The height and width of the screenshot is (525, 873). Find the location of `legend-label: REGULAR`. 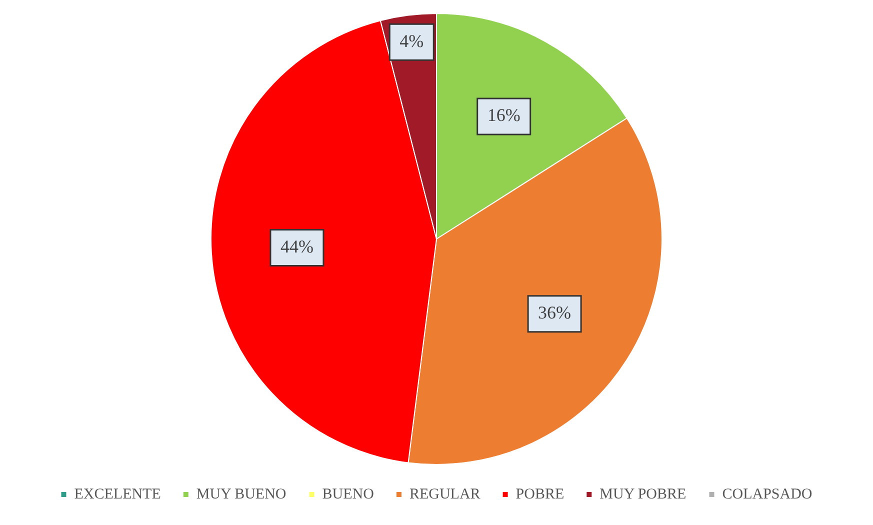

legend-label: REGULAR is located at coordinates (444, 494).